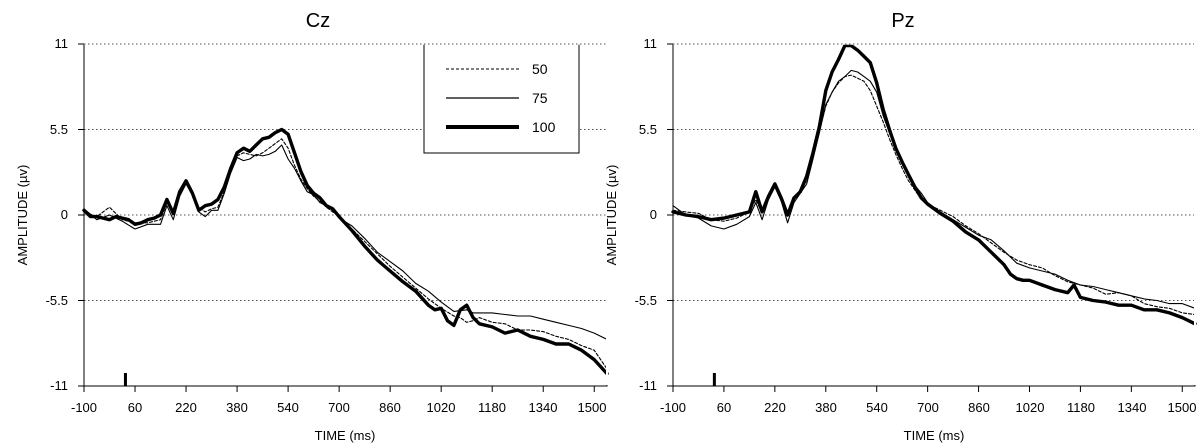 The image size is (1203, 446). Describe the element at coordinates (902, 21) in the screenshot. I see `panel-title: Pz` at that location.